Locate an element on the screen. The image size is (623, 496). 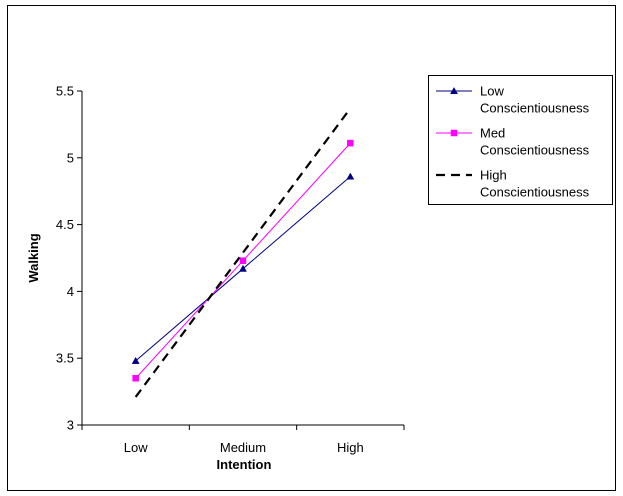
y-axis-title: Walking is located at coordinates (33, 257).